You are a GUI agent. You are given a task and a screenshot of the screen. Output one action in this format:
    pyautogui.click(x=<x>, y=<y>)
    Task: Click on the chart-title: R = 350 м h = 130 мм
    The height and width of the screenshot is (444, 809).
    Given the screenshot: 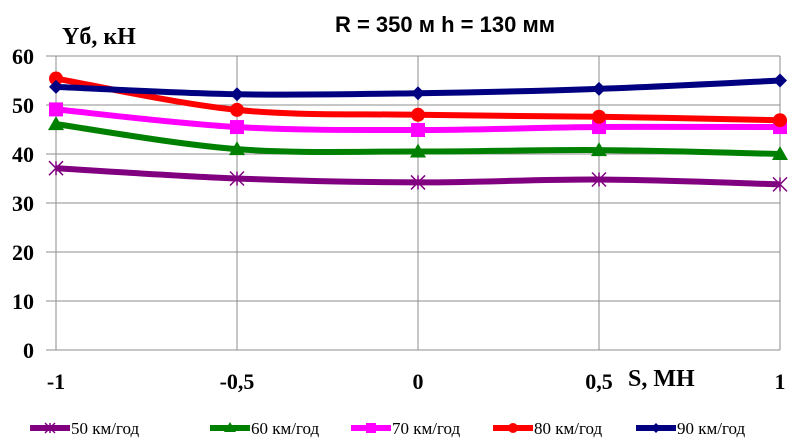 What is the action you would take?
    pyautogui.click(x=445, y=24)
    